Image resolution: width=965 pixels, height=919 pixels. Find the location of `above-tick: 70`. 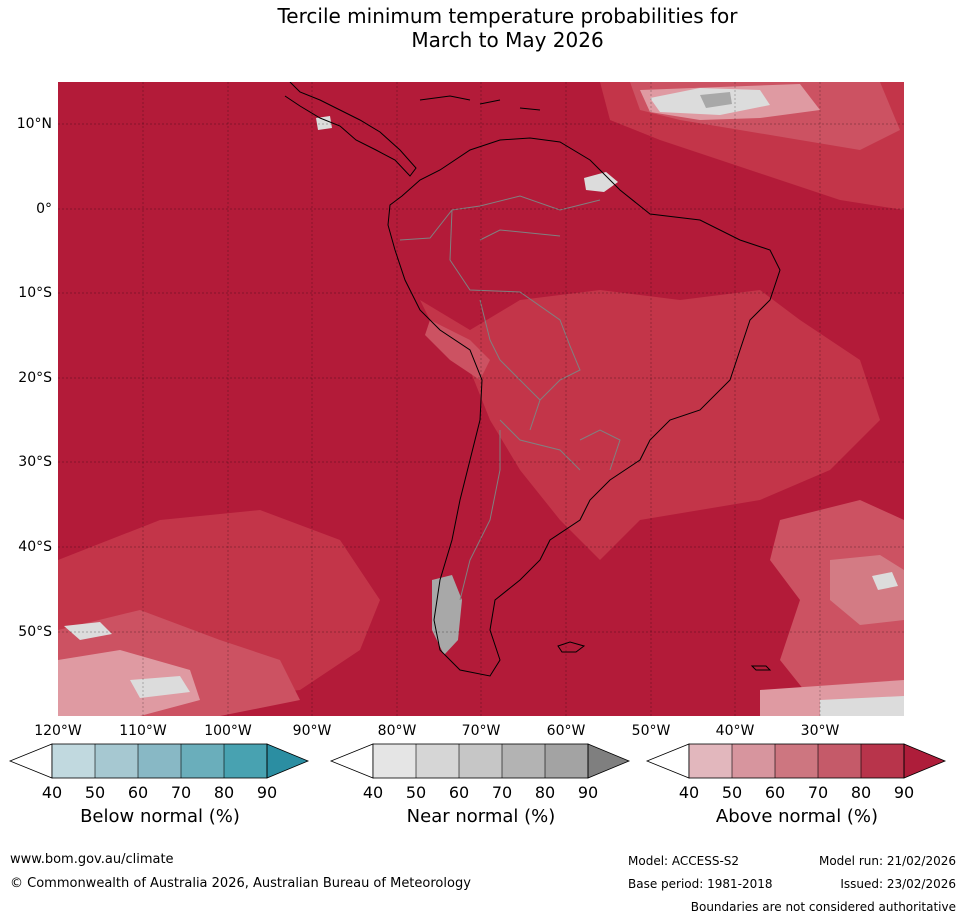

above-tick: 70 is located at coordinates (818, 792).